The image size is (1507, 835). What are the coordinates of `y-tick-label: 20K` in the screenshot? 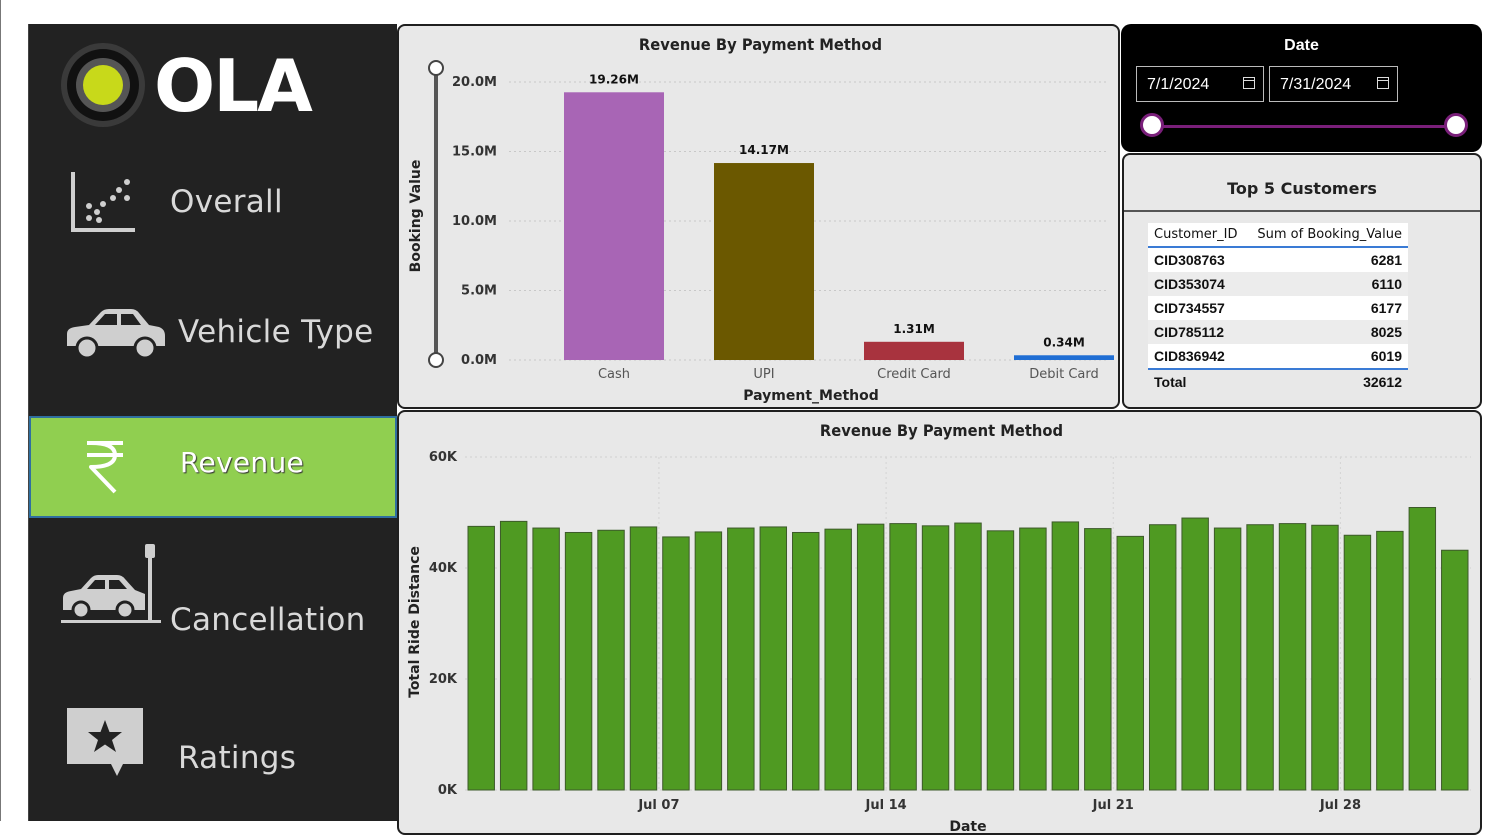 It's located at (443, 679).